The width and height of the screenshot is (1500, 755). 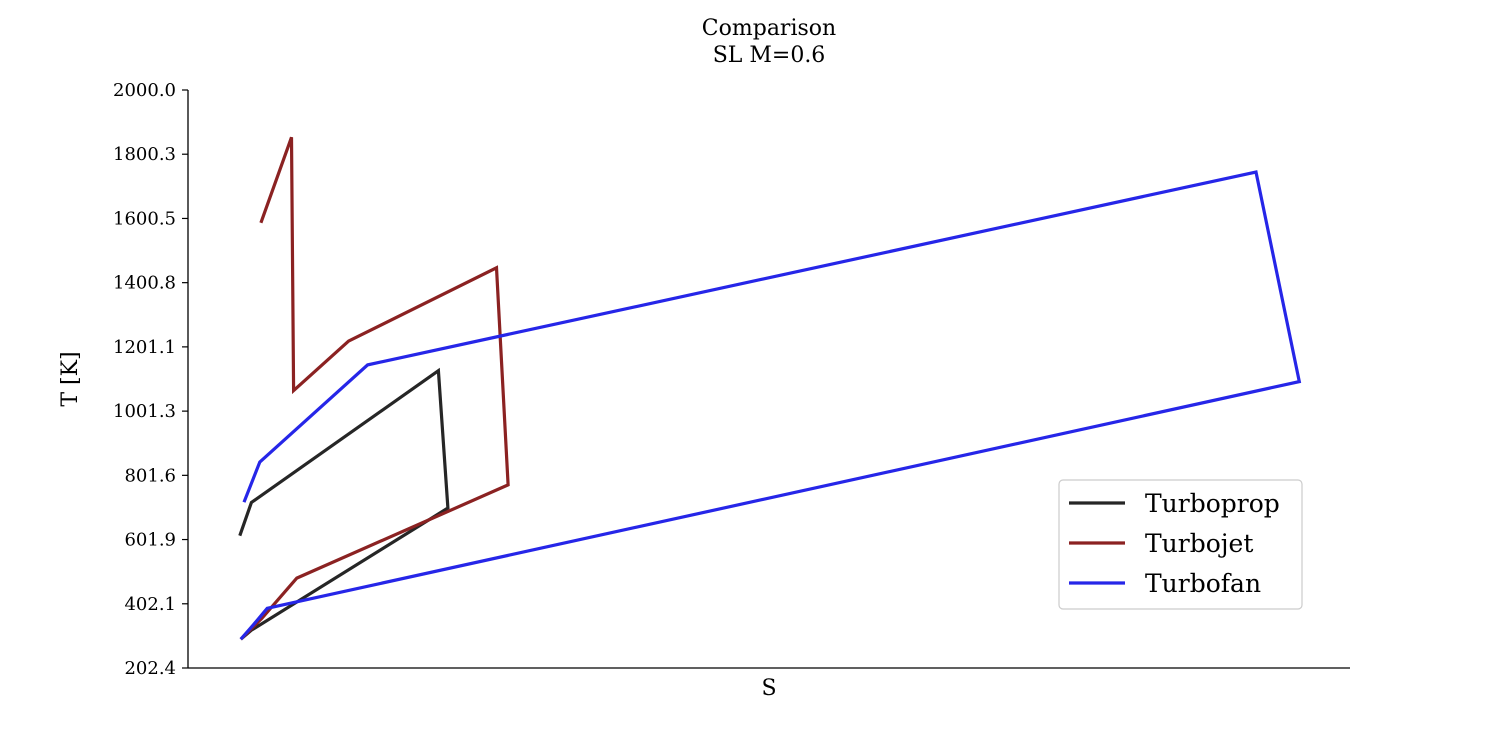 I want to click on y-tick-label: 1201.1, so click(x=144, y=347).